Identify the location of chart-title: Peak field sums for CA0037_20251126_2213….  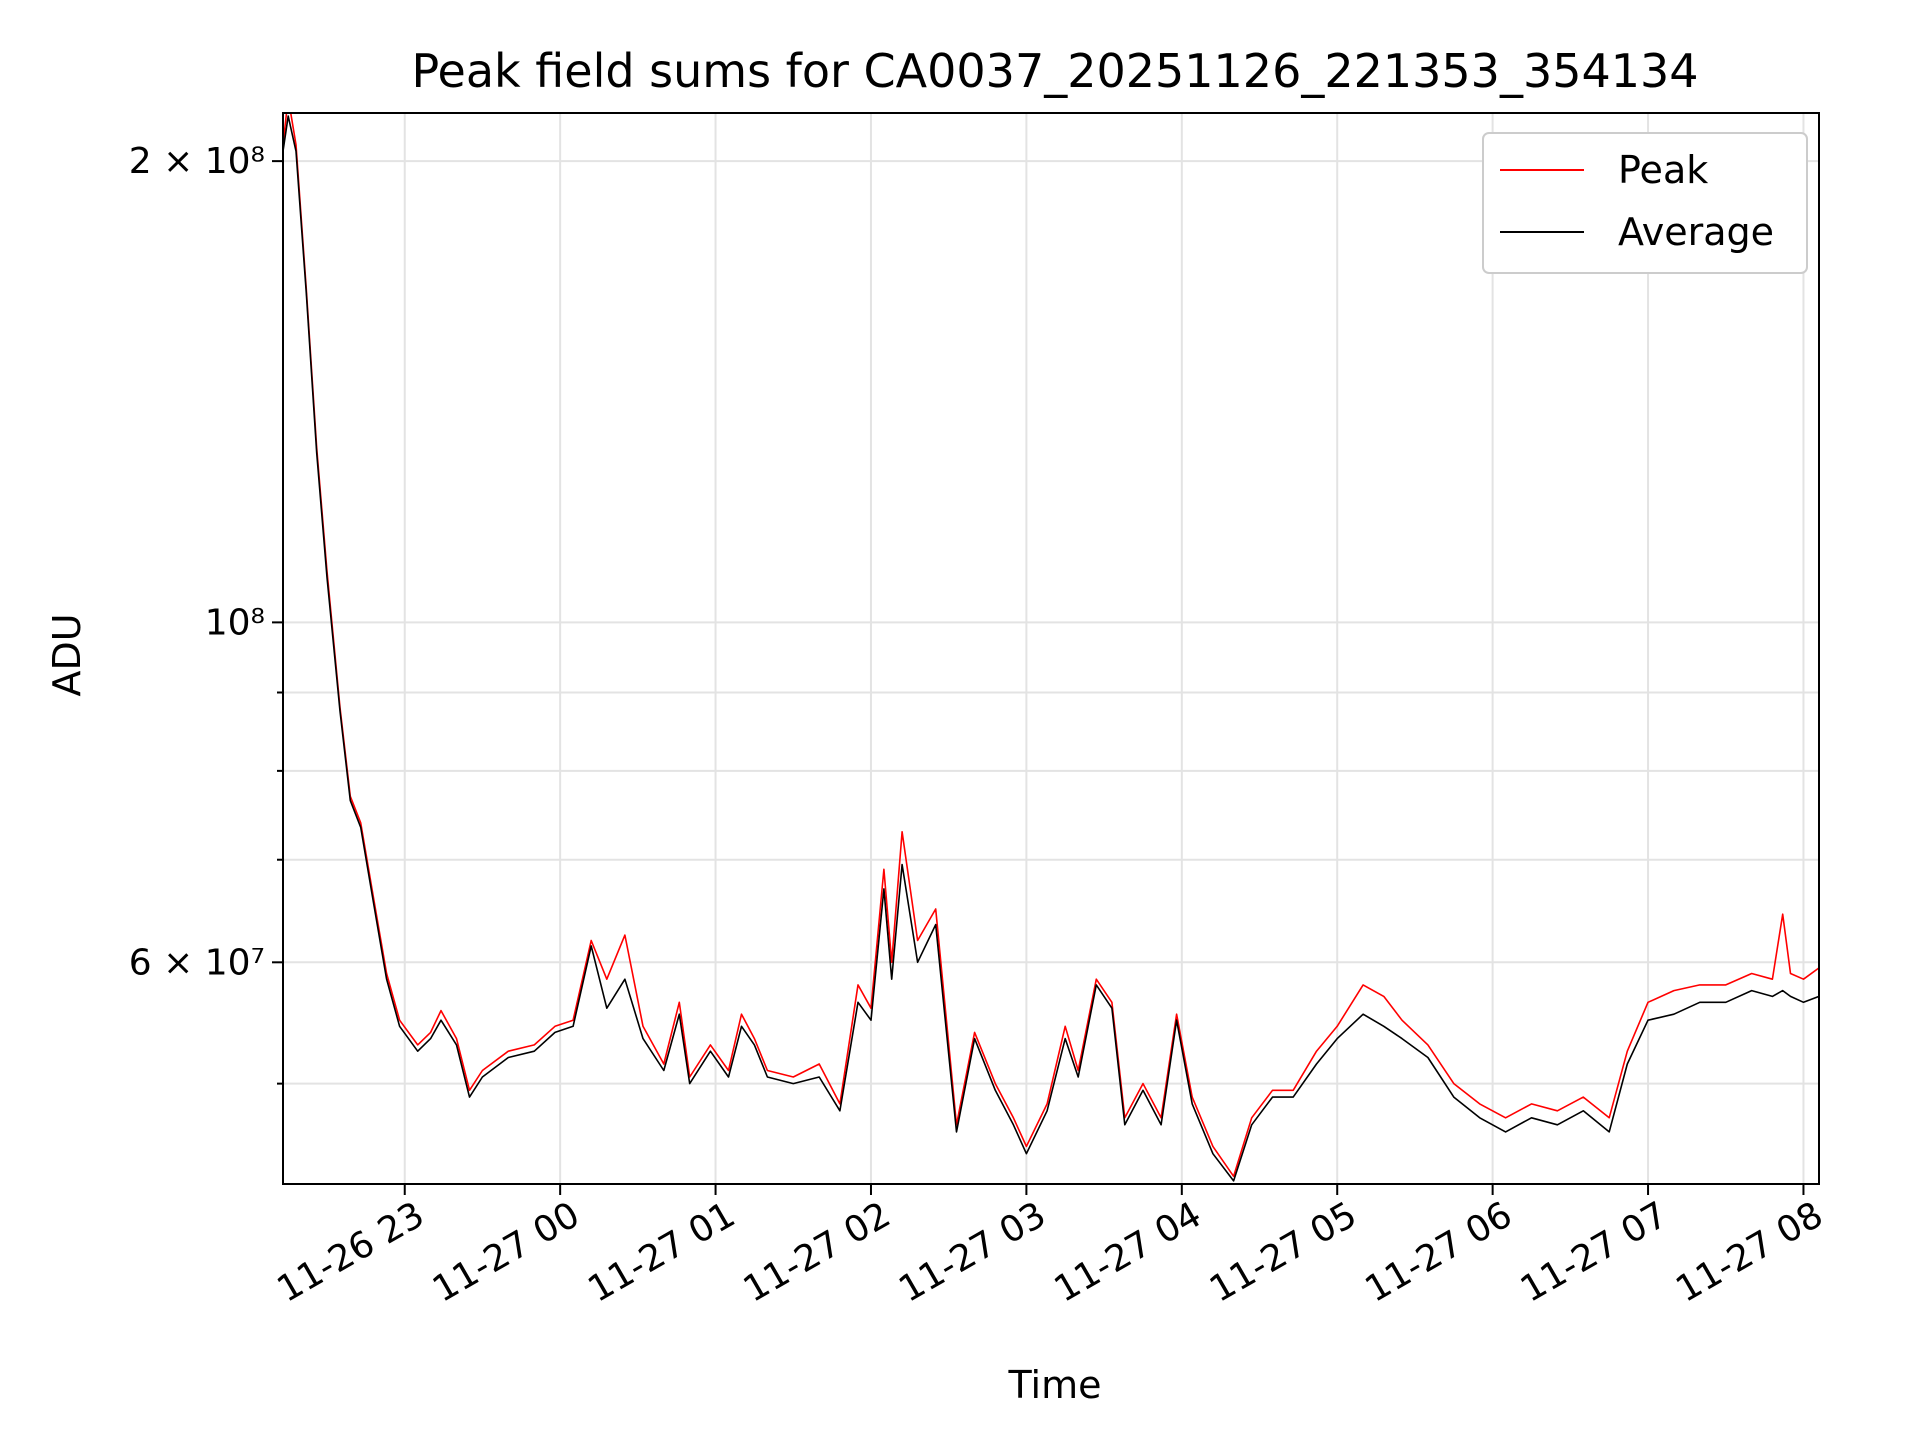
(1054, 71).